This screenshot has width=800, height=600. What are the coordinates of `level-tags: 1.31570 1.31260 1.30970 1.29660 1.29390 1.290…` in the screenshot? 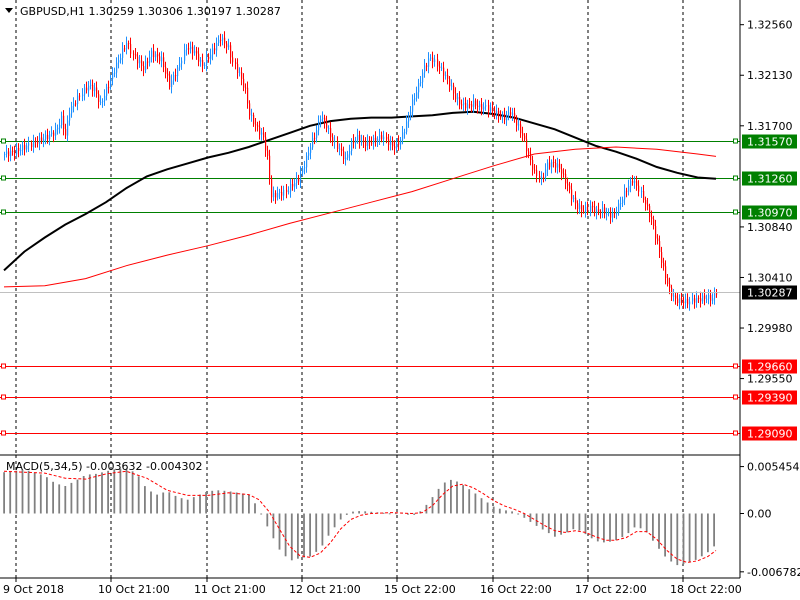 It's located at (769, 287).